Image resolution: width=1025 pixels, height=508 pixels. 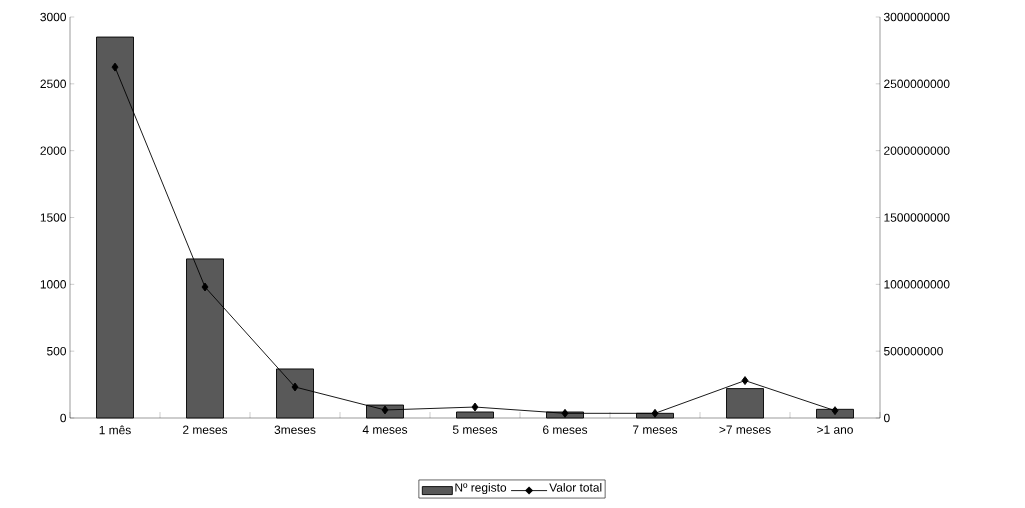 What do you see at coordinates (745, 429) in the screenshot?
I see `x-tick-label: >7 meses` at bounding box center [745, 429].